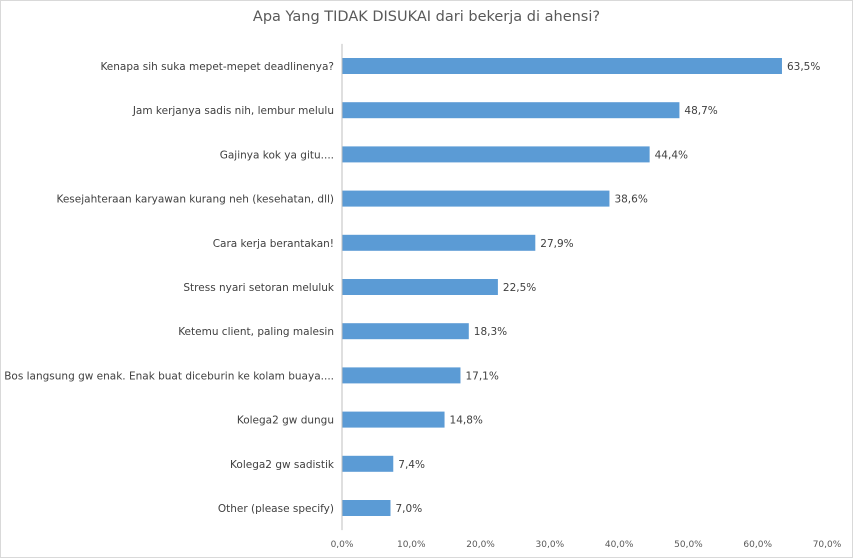 This screenshot has height=558, width=853. Describe the element at coordinates (282, 465) in the screenshot. I see `category-label-9: Kolega2 gw sadistik` at that location.